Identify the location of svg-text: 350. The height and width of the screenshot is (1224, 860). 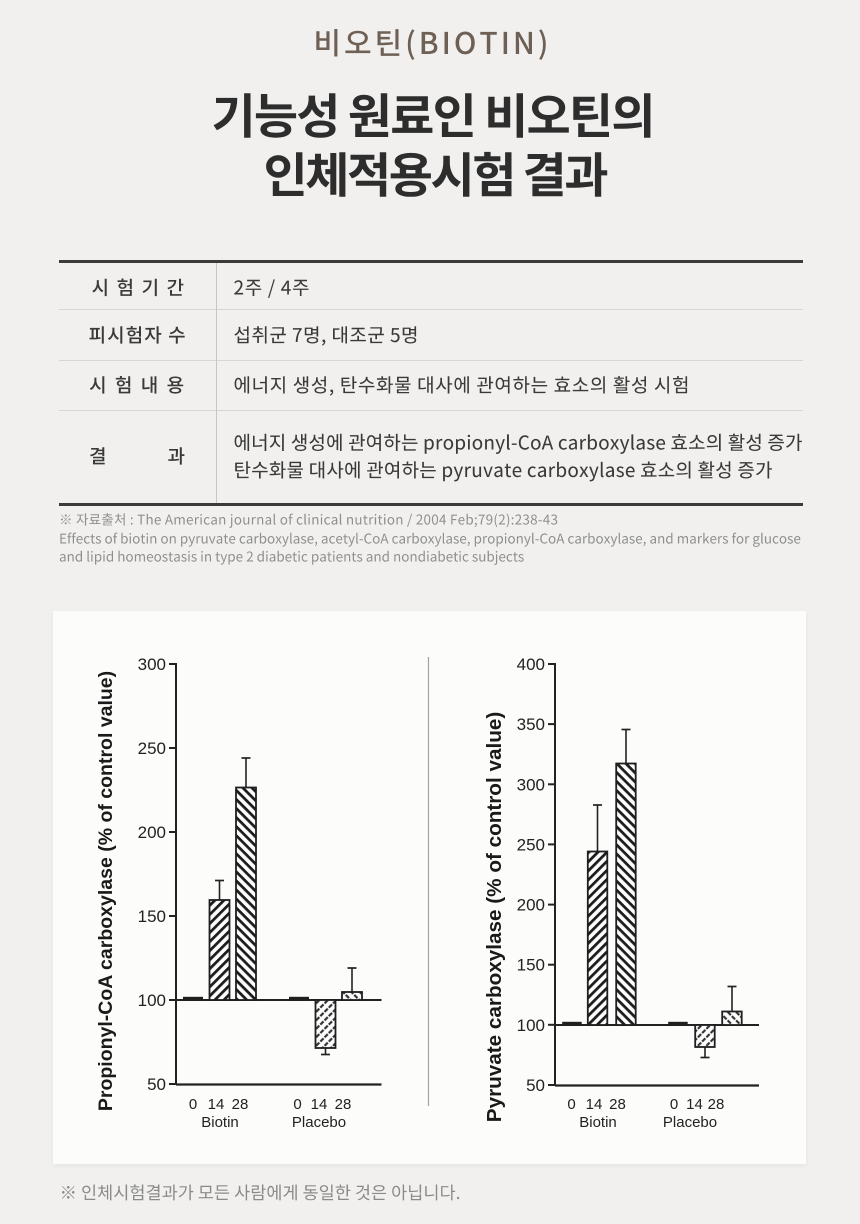
(531, 724).